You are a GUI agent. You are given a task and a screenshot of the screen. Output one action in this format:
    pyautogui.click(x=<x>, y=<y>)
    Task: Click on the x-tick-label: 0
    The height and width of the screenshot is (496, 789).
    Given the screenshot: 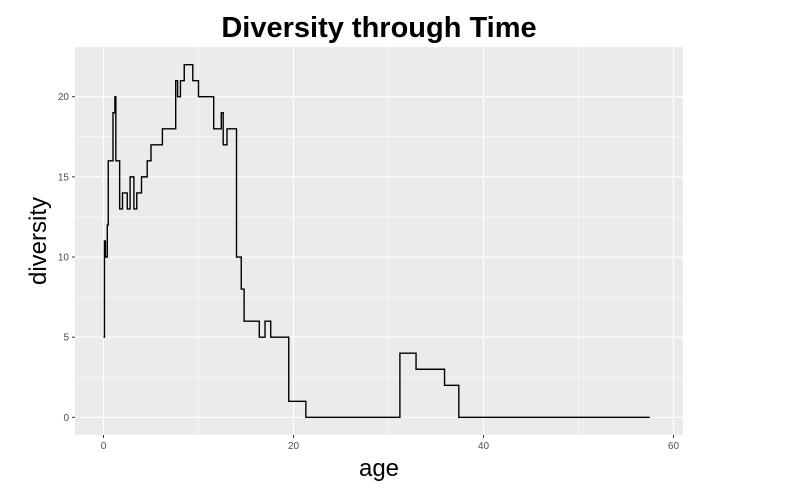 What is the action you would take?
    pyautogui.click(x=104, y=446)
    